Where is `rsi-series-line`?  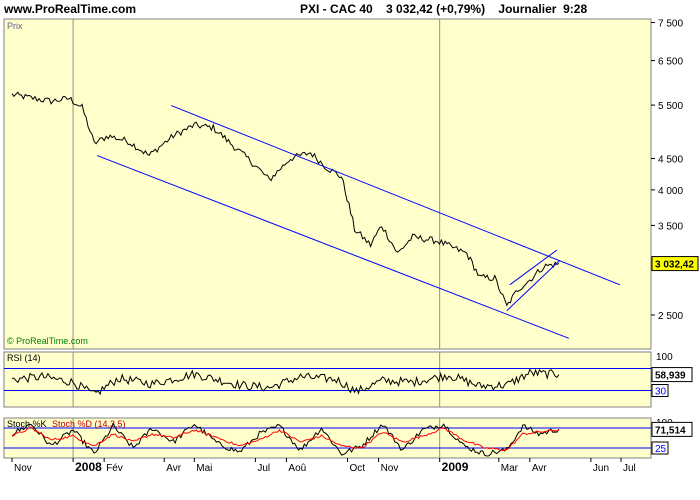 rsi-series-line is located at coordinates (285, 382).